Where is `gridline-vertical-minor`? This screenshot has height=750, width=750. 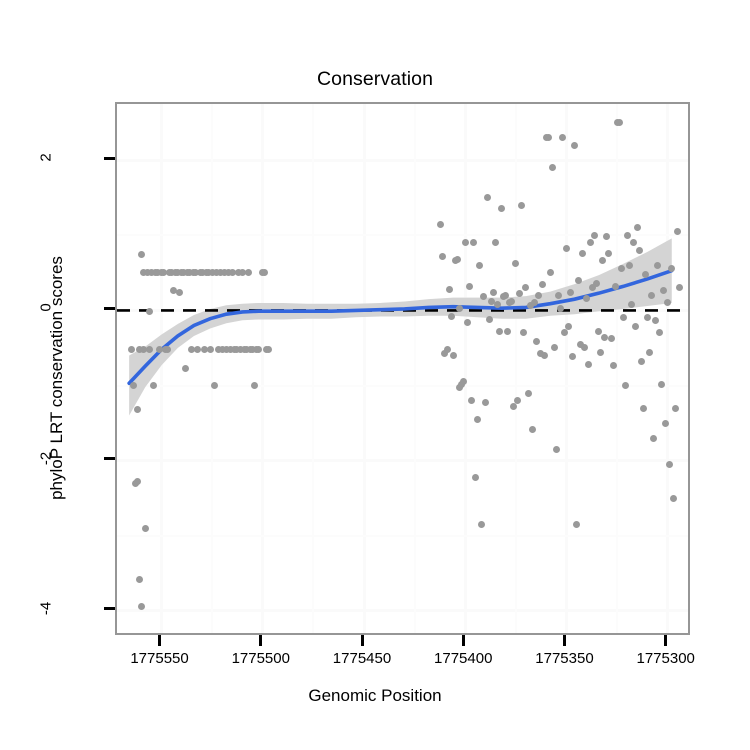 gridline-vertical-minor is located at coordinates (212, 368).